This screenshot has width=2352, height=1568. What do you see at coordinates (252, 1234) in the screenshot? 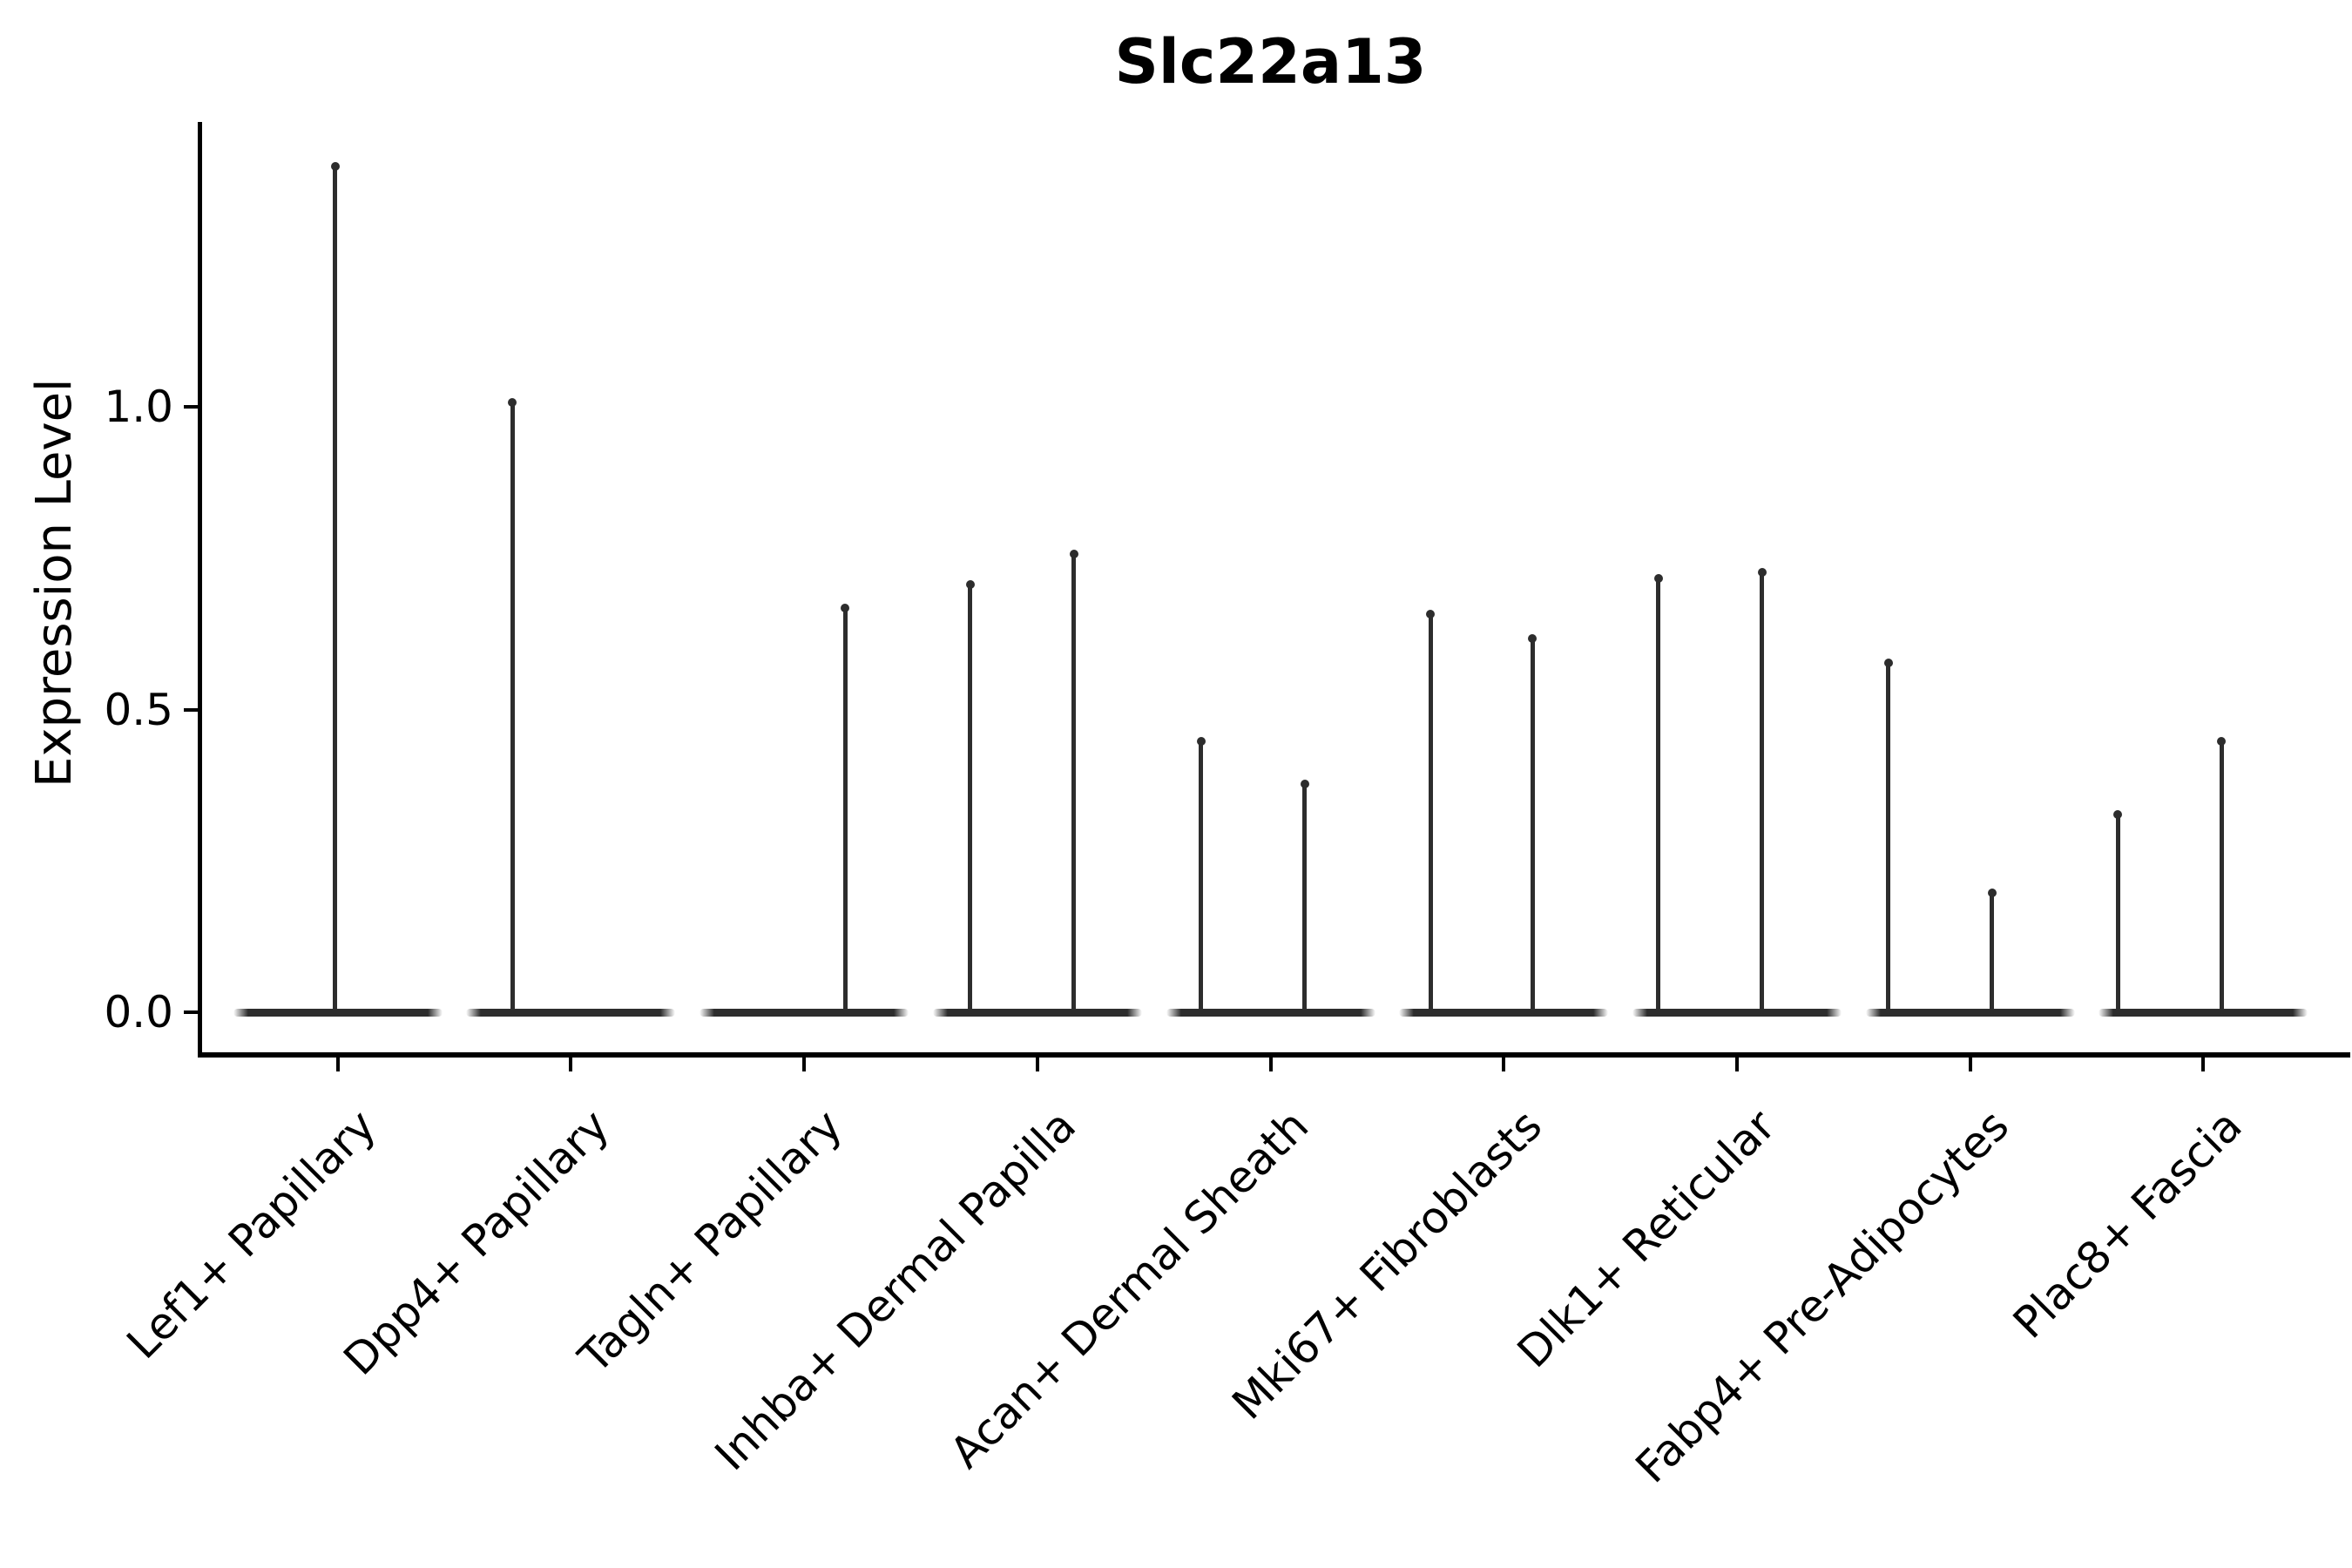
I see `x-tick-label: Lef1+ Papillary` at bounding box center [252, 1234].